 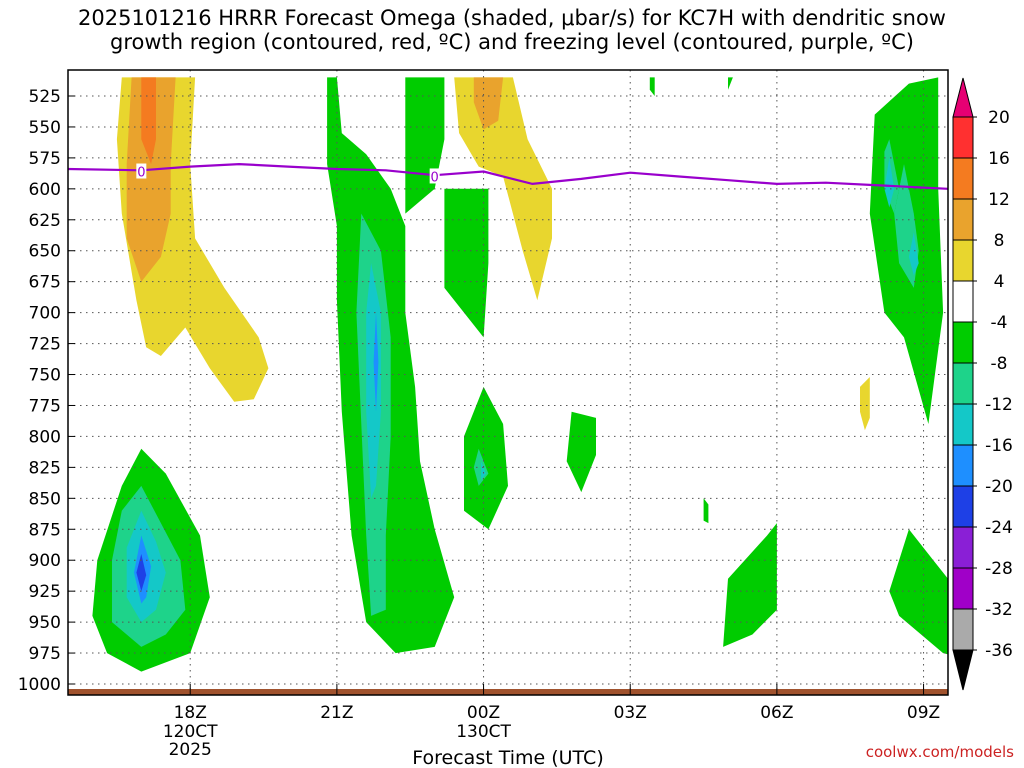 What do you see at coordinates (45, 190) in the screenshot?
I see `y-tick-label: 600` at bounding box center [45, 190].